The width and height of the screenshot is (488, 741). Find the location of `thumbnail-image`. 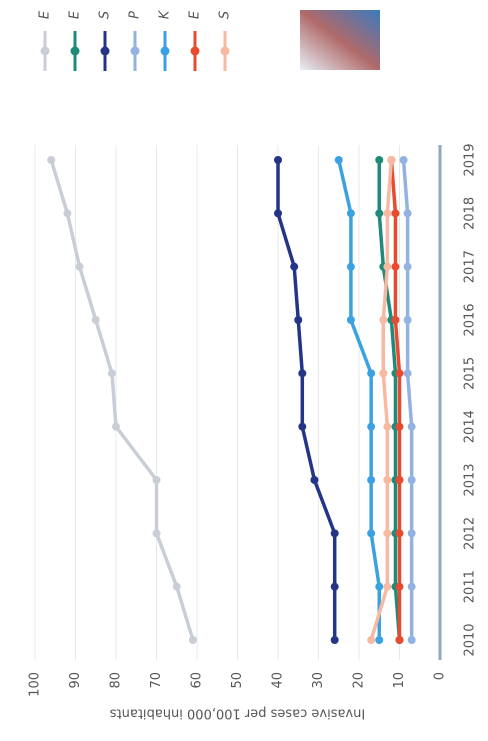

thumbnail-image is located at coordinates (340, 40).